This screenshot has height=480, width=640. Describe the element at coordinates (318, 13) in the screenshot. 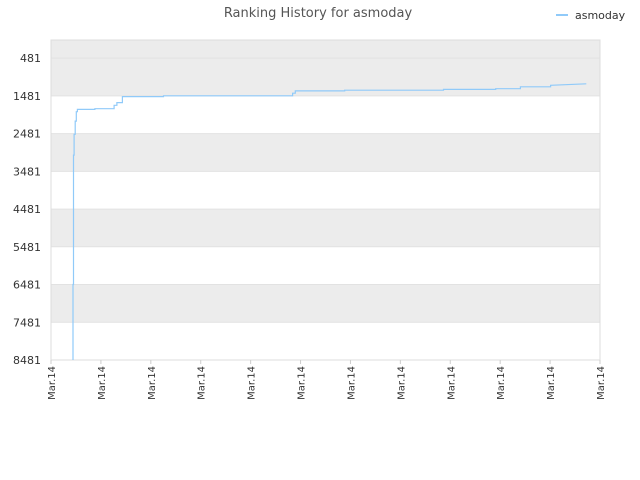

I see `chart-title: Ranking History for asmoday` at that location.